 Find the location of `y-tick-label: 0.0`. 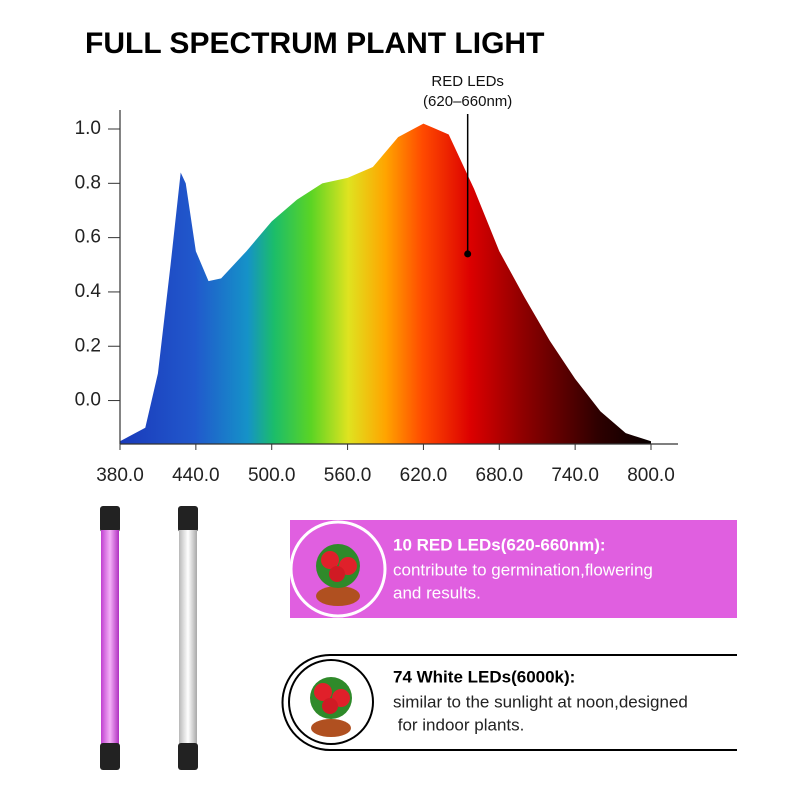

y-tick-label: 0.0 is located at coordinates (88, 400).